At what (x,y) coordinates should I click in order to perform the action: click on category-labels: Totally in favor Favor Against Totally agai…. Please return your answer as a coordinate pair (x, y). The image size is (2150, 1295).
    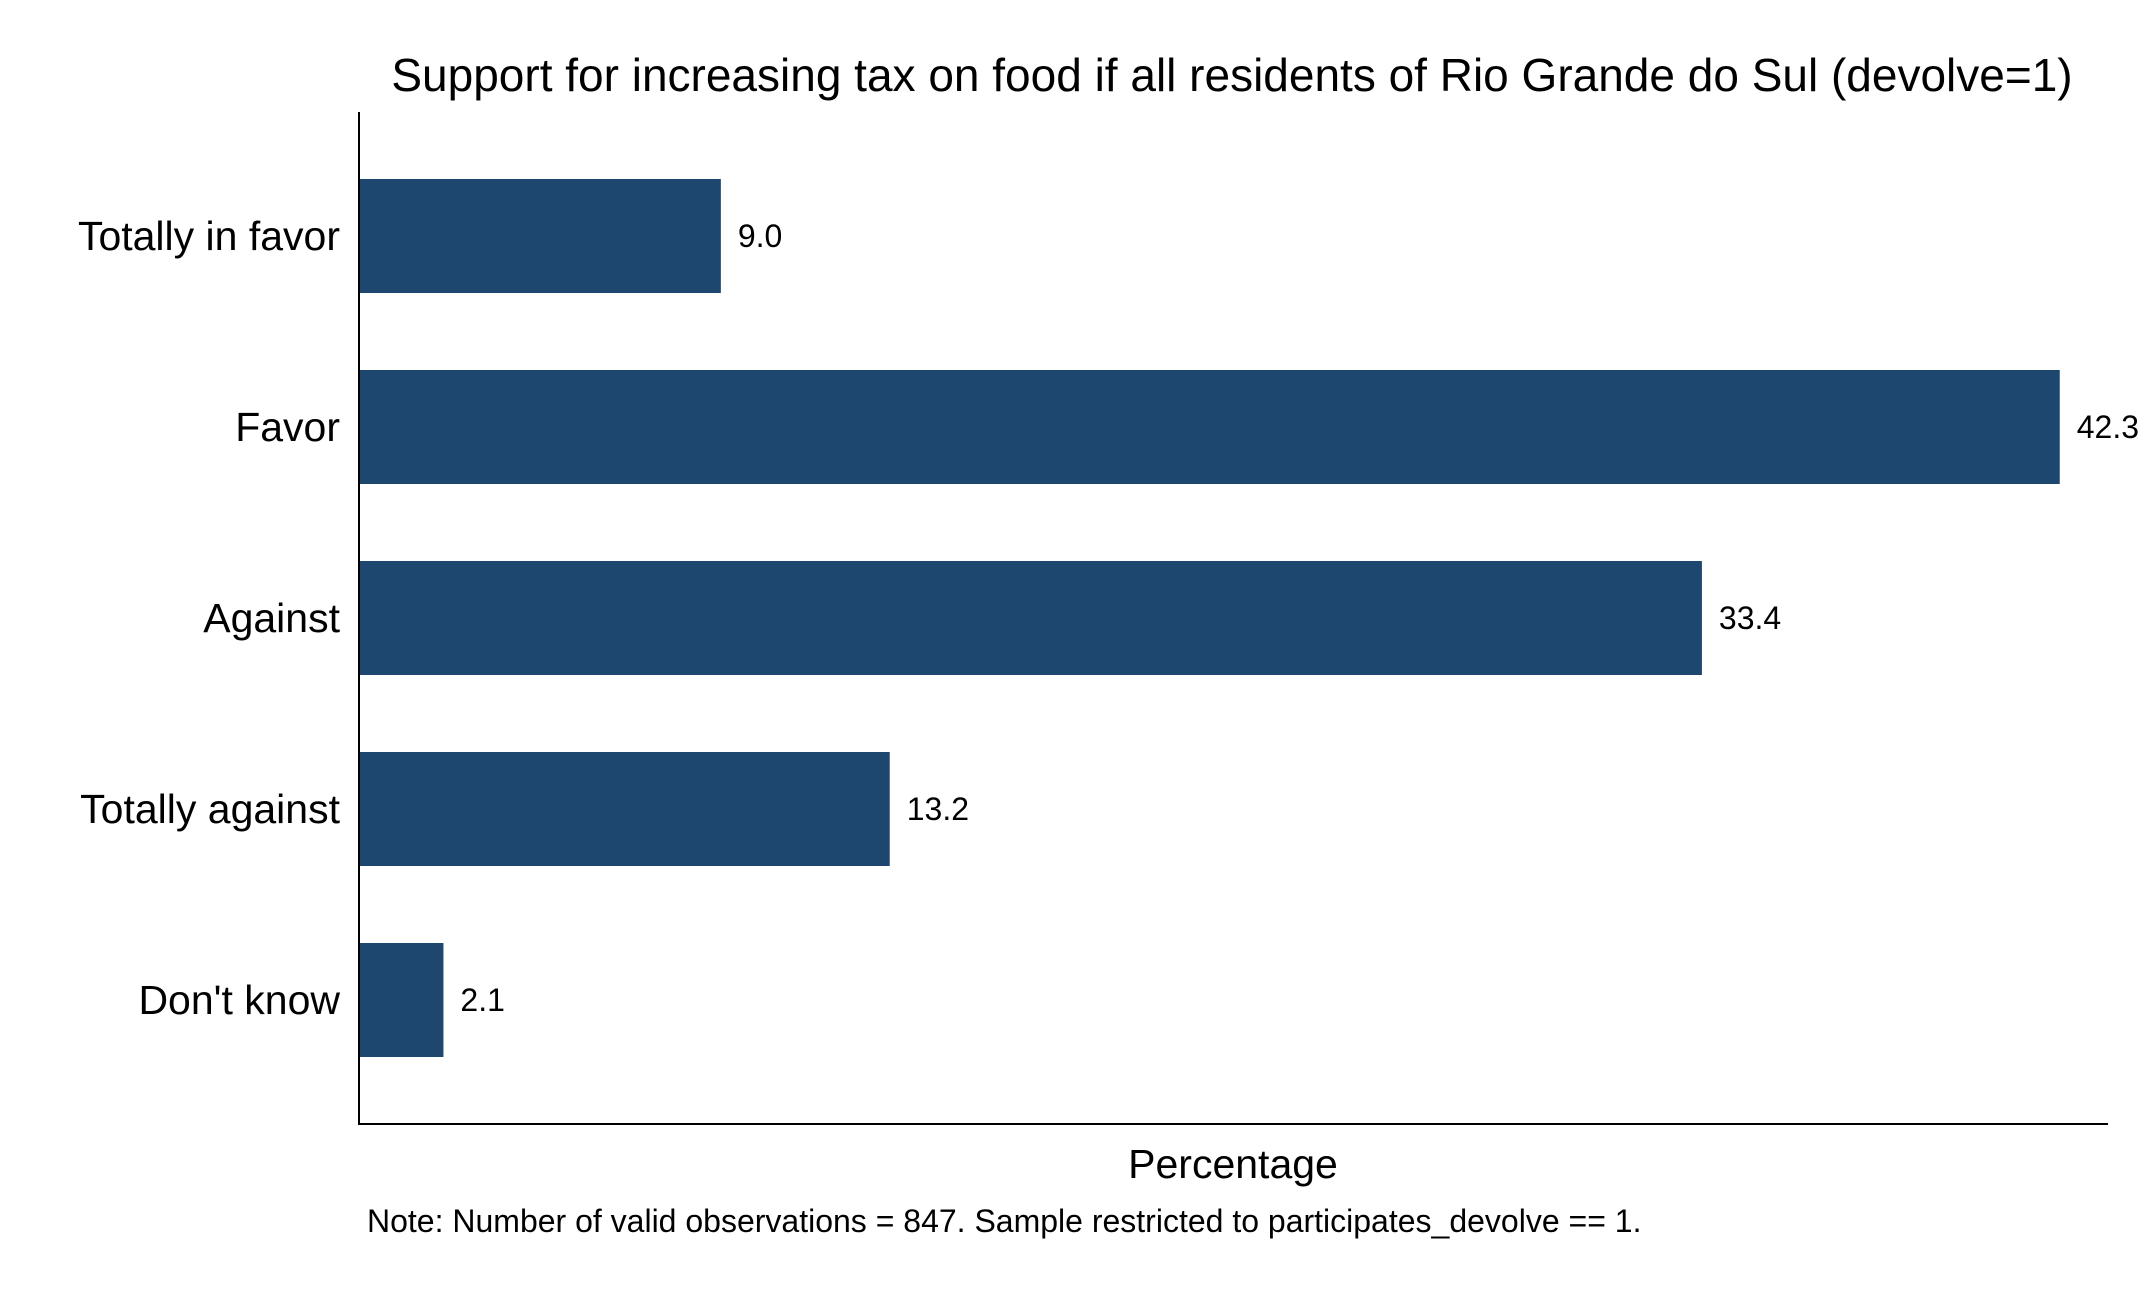
    Looking at the image, I should click on (209, 618).